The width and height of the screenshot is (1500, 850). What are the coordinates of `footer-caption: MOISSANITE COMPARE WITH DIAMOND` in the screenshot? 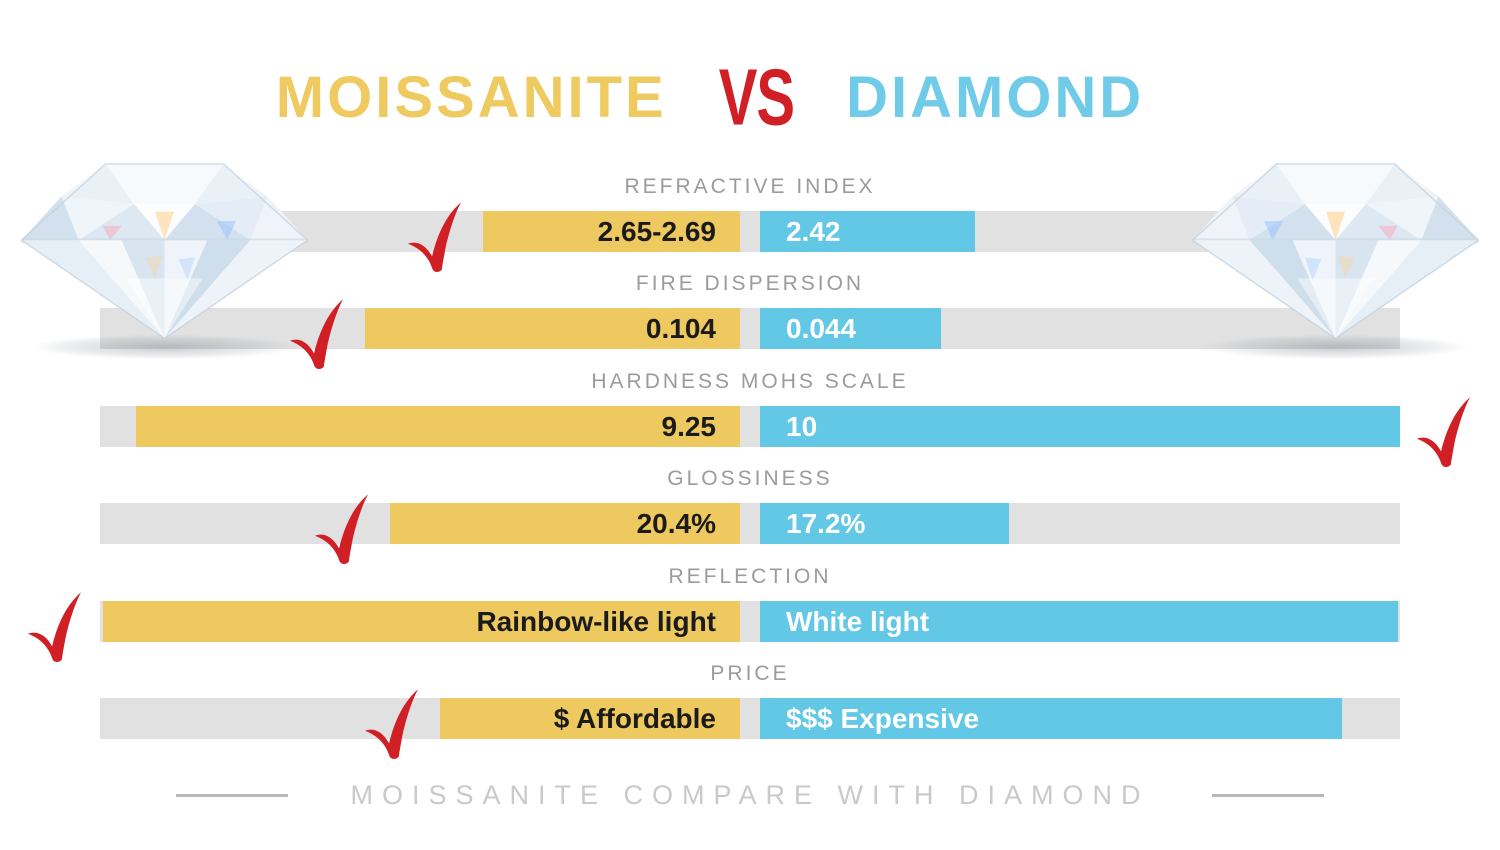 It's located at (750, 795).